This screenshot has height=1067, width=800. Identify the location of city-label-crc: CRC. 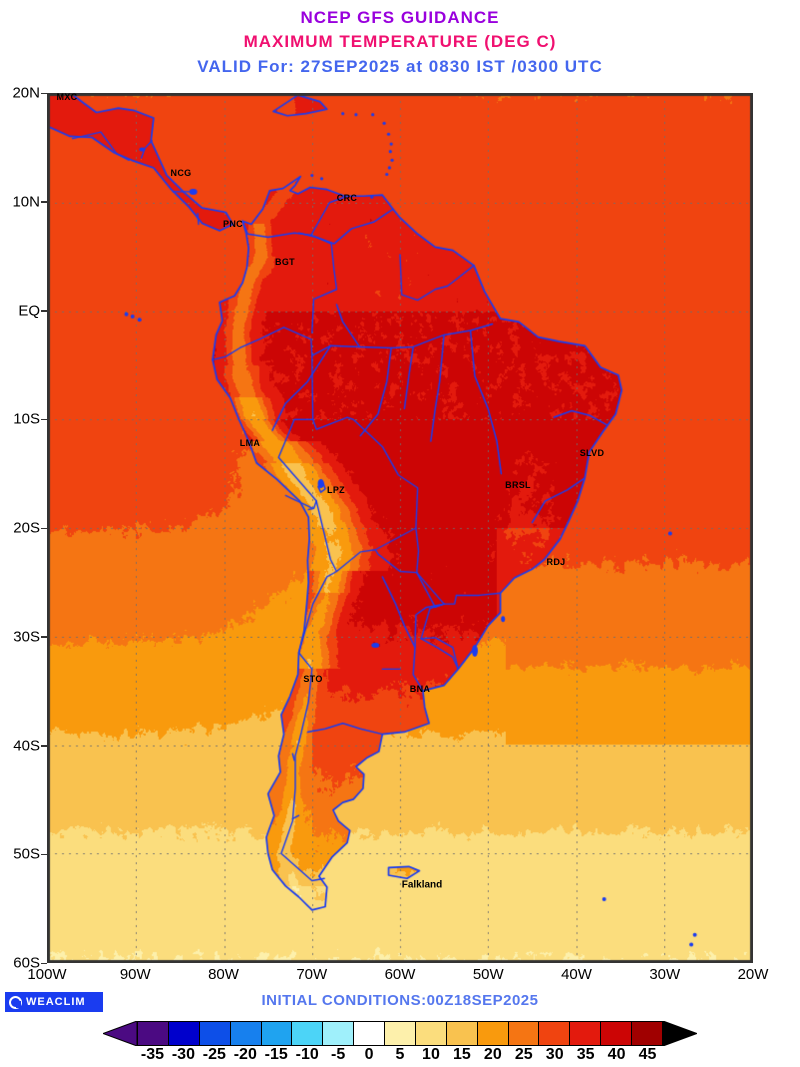
(347, 198).